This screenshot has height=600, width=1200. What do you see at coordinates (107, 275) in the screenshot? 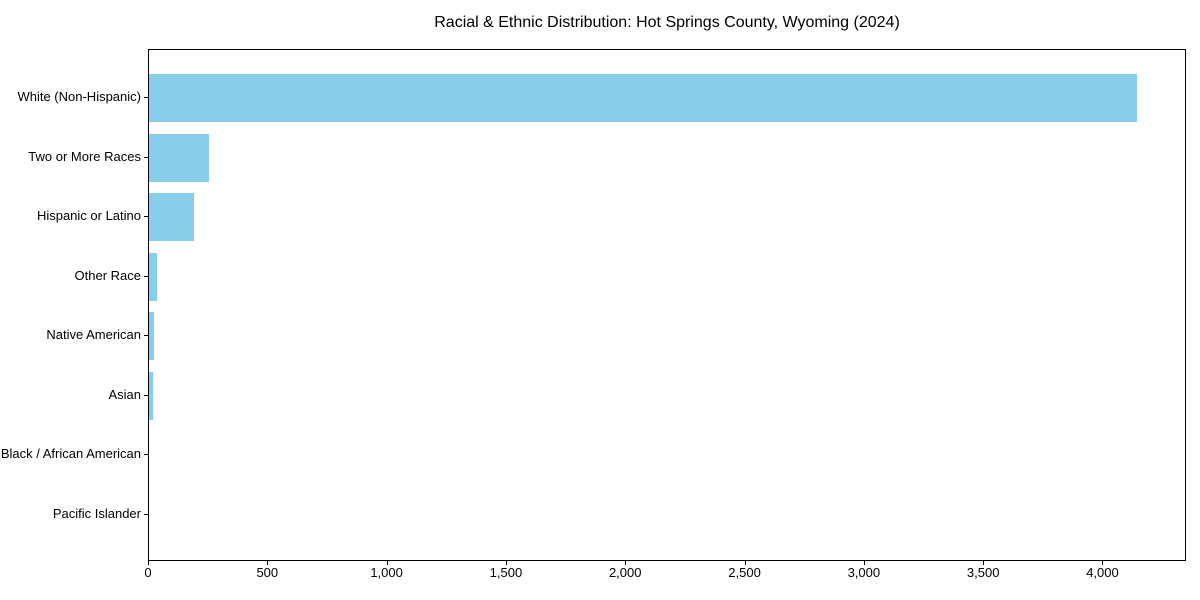
I see `y-tick-label-other-race: Other Race` at bounding box center [107, 275].